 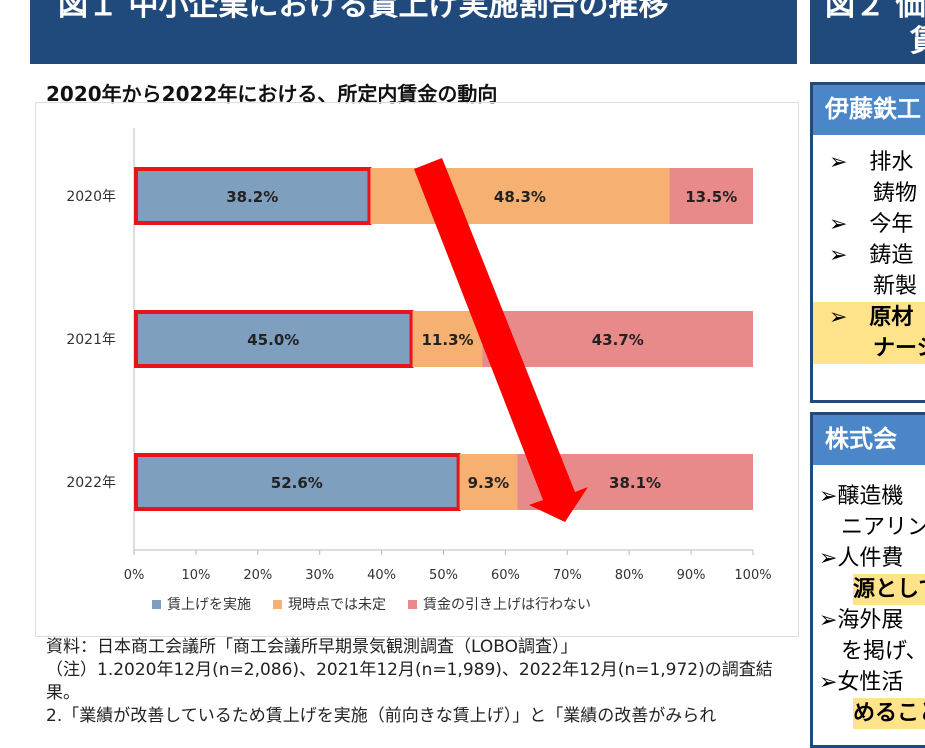 What do you see at coordinates (873, 193) in the screenshot?
I see `panel1-item: 鋳物` at bounding box center [873, 193].